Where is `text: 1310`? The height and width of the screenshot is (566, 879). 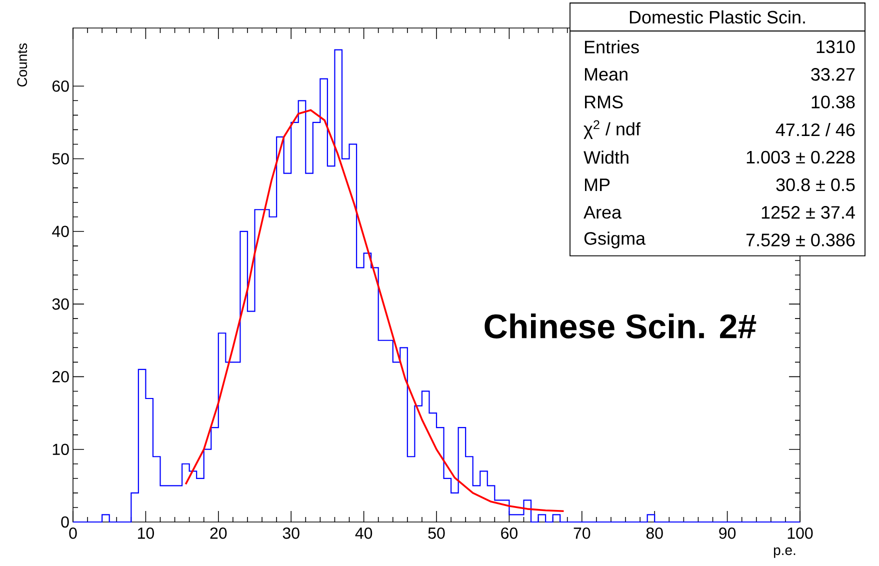
text: 1310 is located at coordinates (835, 47).